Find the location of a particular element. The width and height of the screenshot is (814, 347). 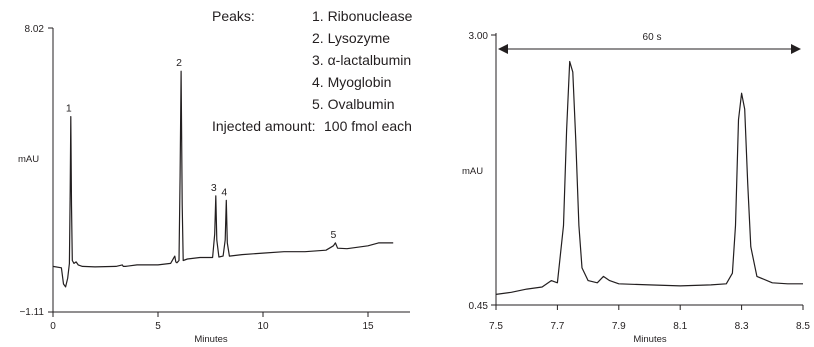

injected-amount-label: Injected amount: is located at coordinates (264, 126).